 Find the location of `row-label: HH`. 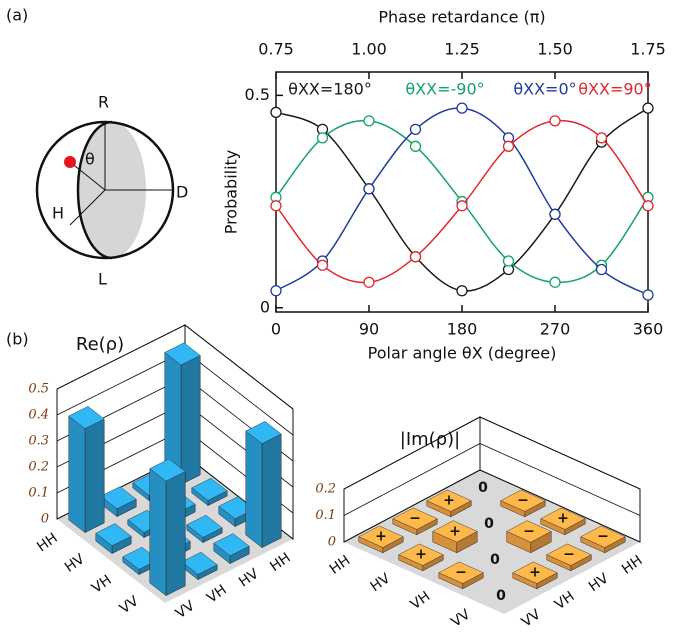

row-label: HH is located at coordinates (47, 542).